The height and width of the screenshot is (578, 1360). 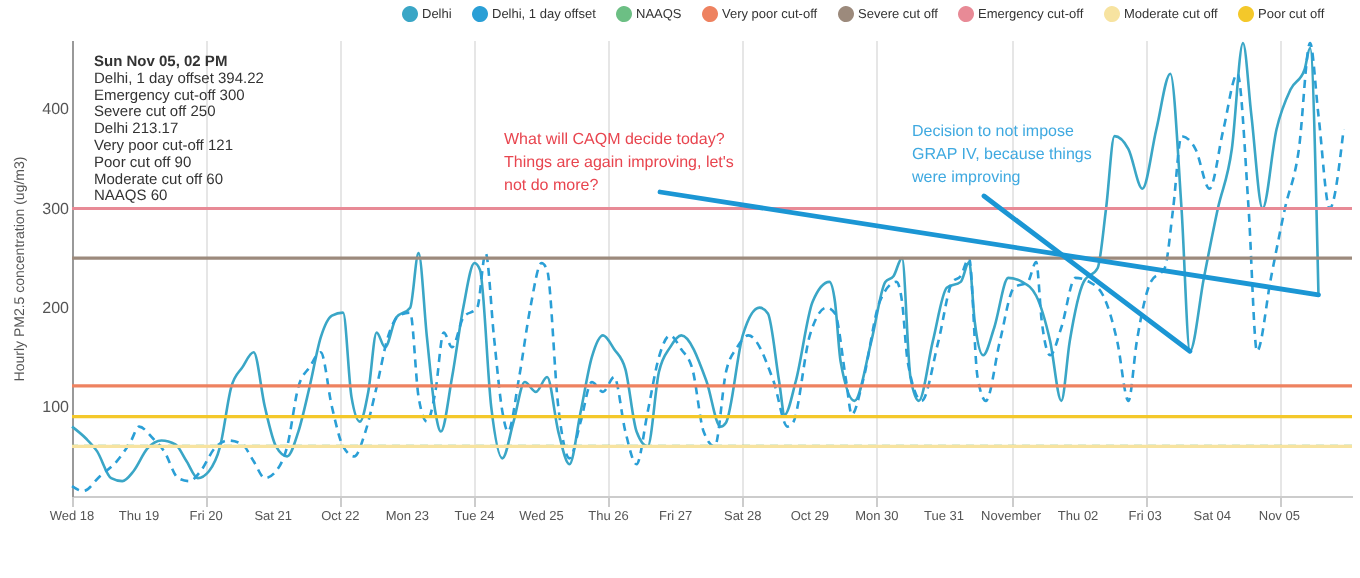 What do you see at coordinates (56, 406) in the screenshot?
I see `y-tick-label: 100` at bounding box center [56, 406].